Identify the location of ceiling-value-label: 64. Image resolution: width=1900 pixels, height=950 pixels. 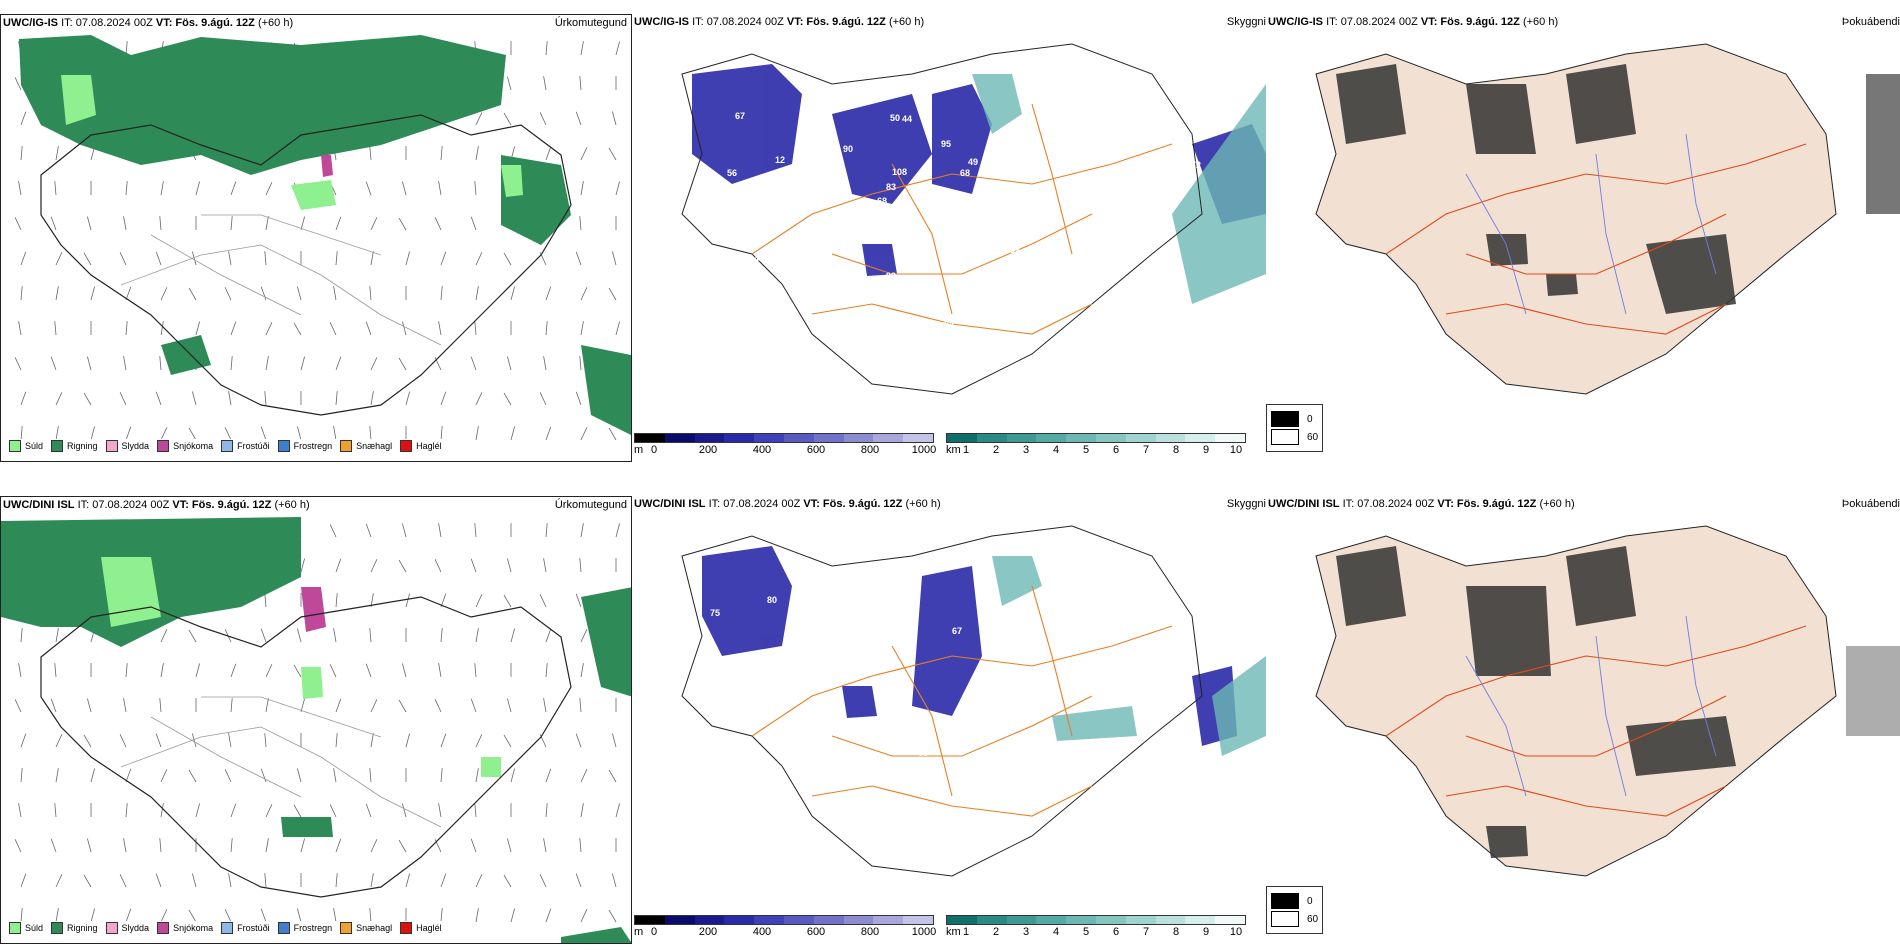
(1008, 131).